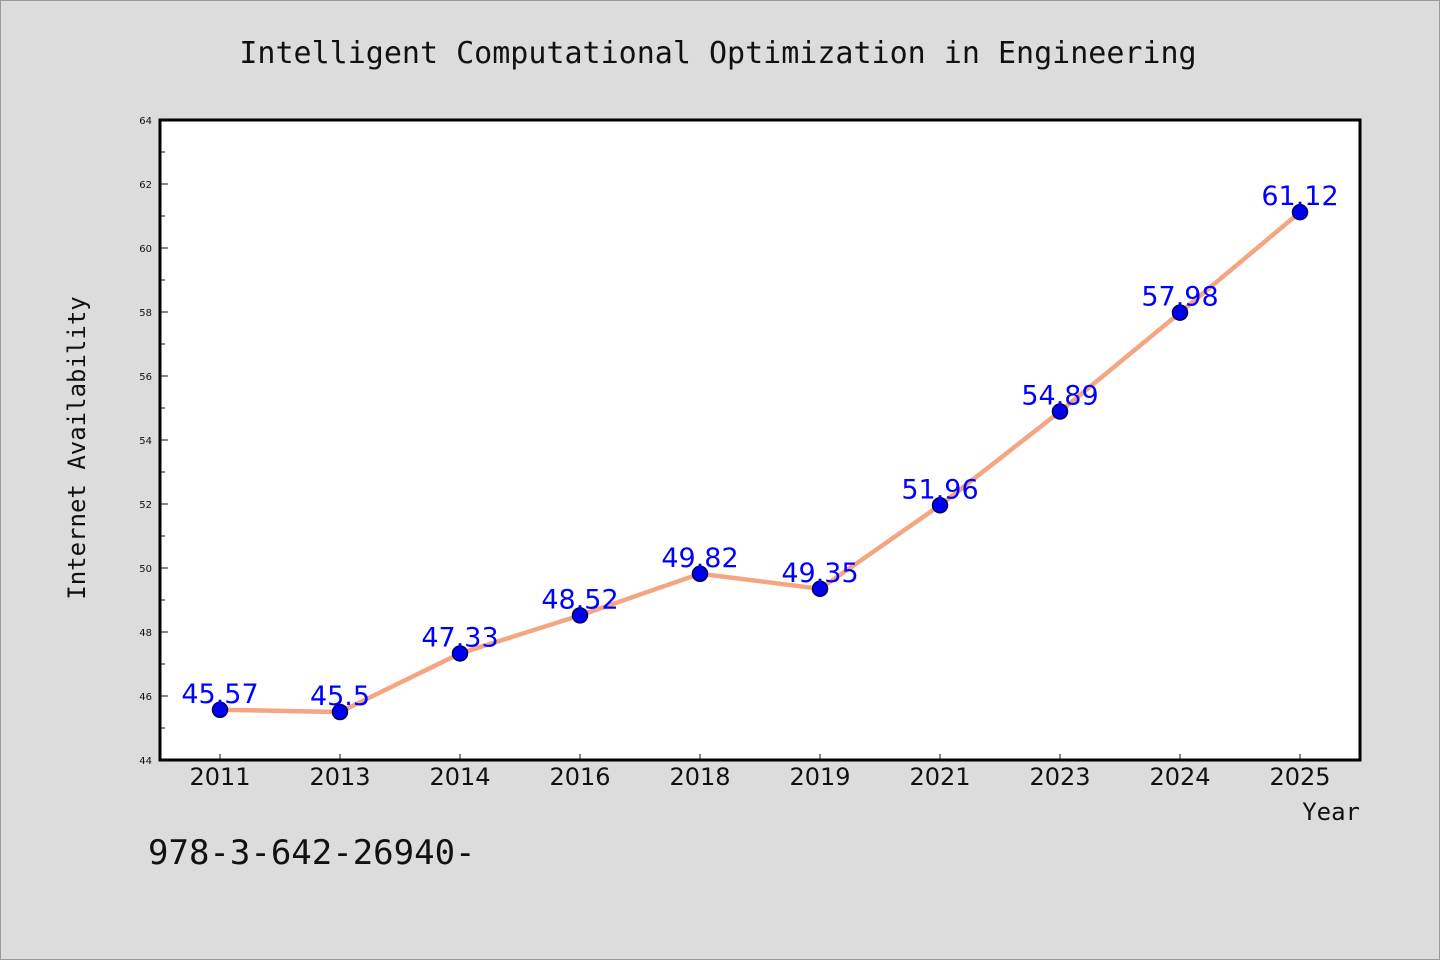  Describe the element at coordinates (459, 637) in the screenshot. I see `data-label: 47.33` at that location.